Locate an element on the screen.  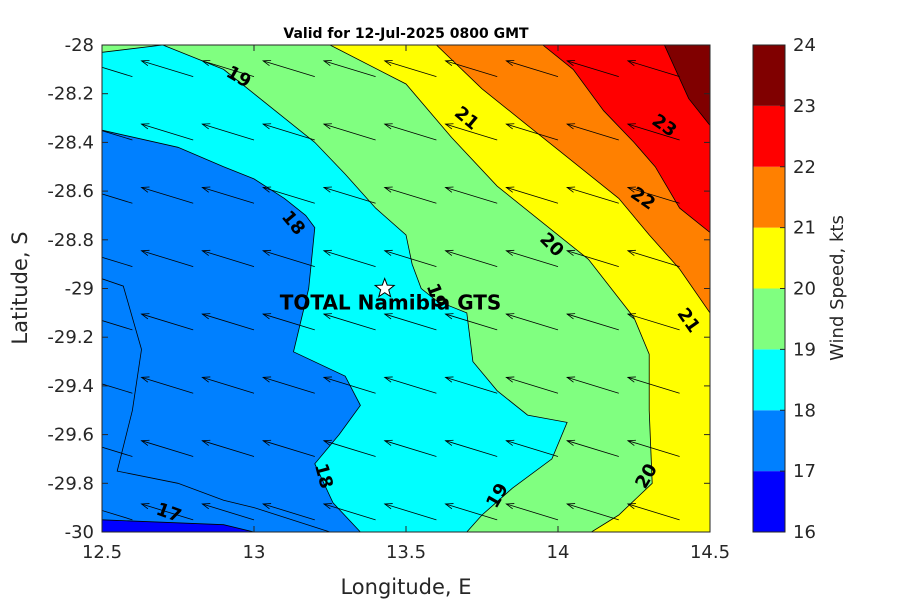
site-star-icon is located at coordinates (384, 287).